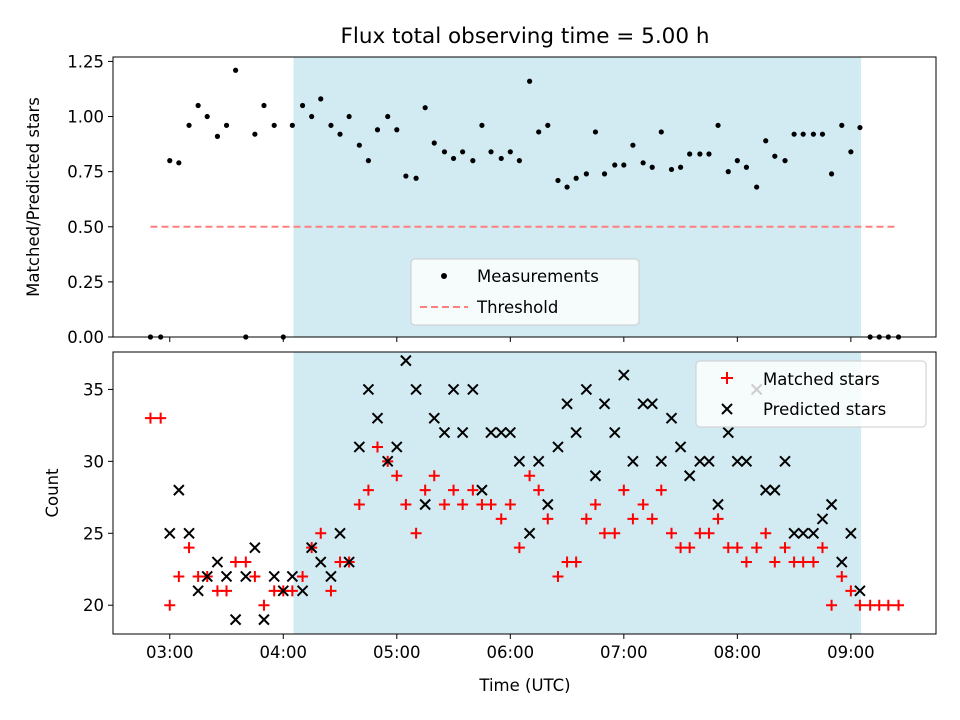 The height and width of the screenshot is (720, 960). Describe the element at coordinates (727, 409) in the screenshot. I see `legend-predicted-marker` at that location.